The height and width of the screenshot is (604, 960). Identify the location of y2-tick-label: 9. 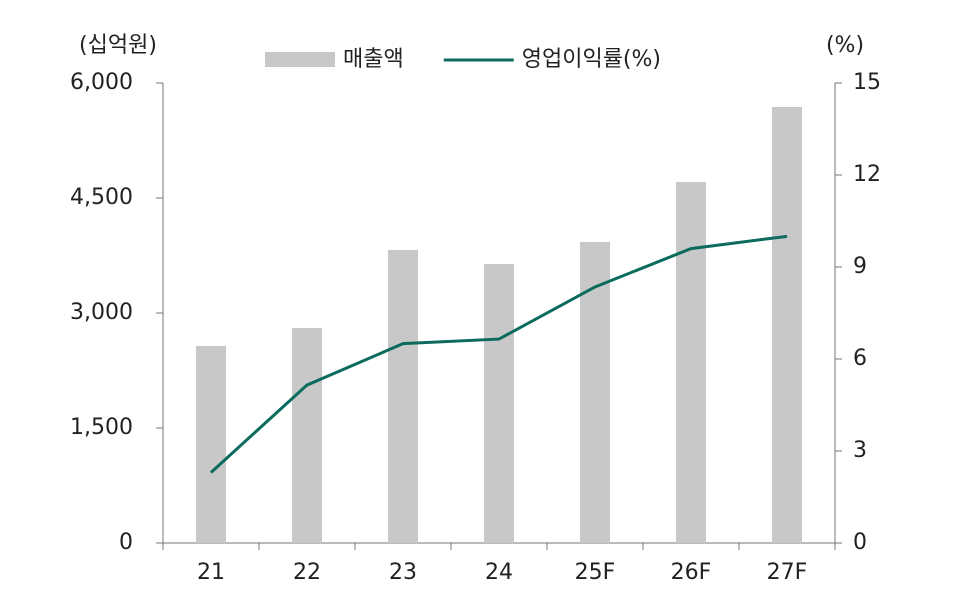
(860, 266).